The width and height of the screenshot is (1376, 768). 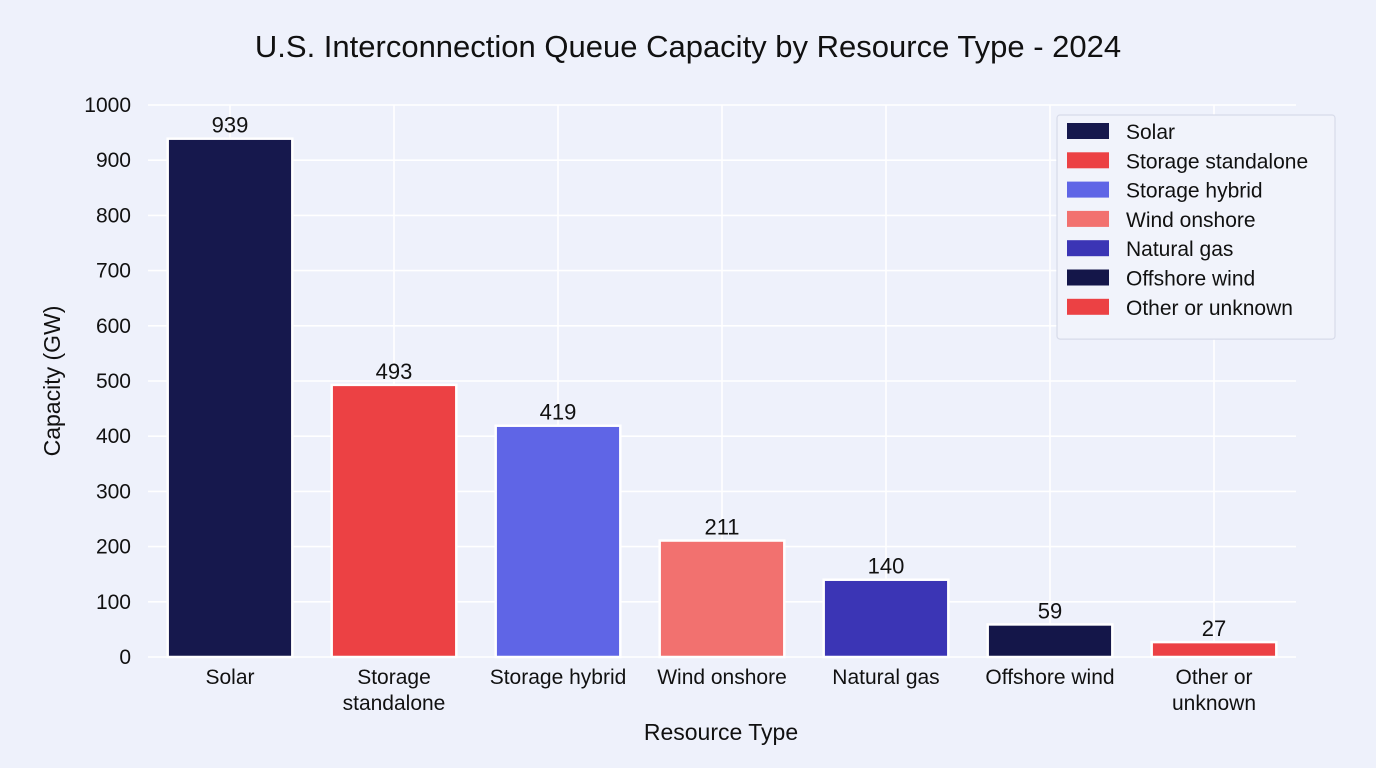 What do you see at coordinates (394, 690) in the screenshot?
I see `x-tick-label: Storage standalone` at bounding box center [394, 690].